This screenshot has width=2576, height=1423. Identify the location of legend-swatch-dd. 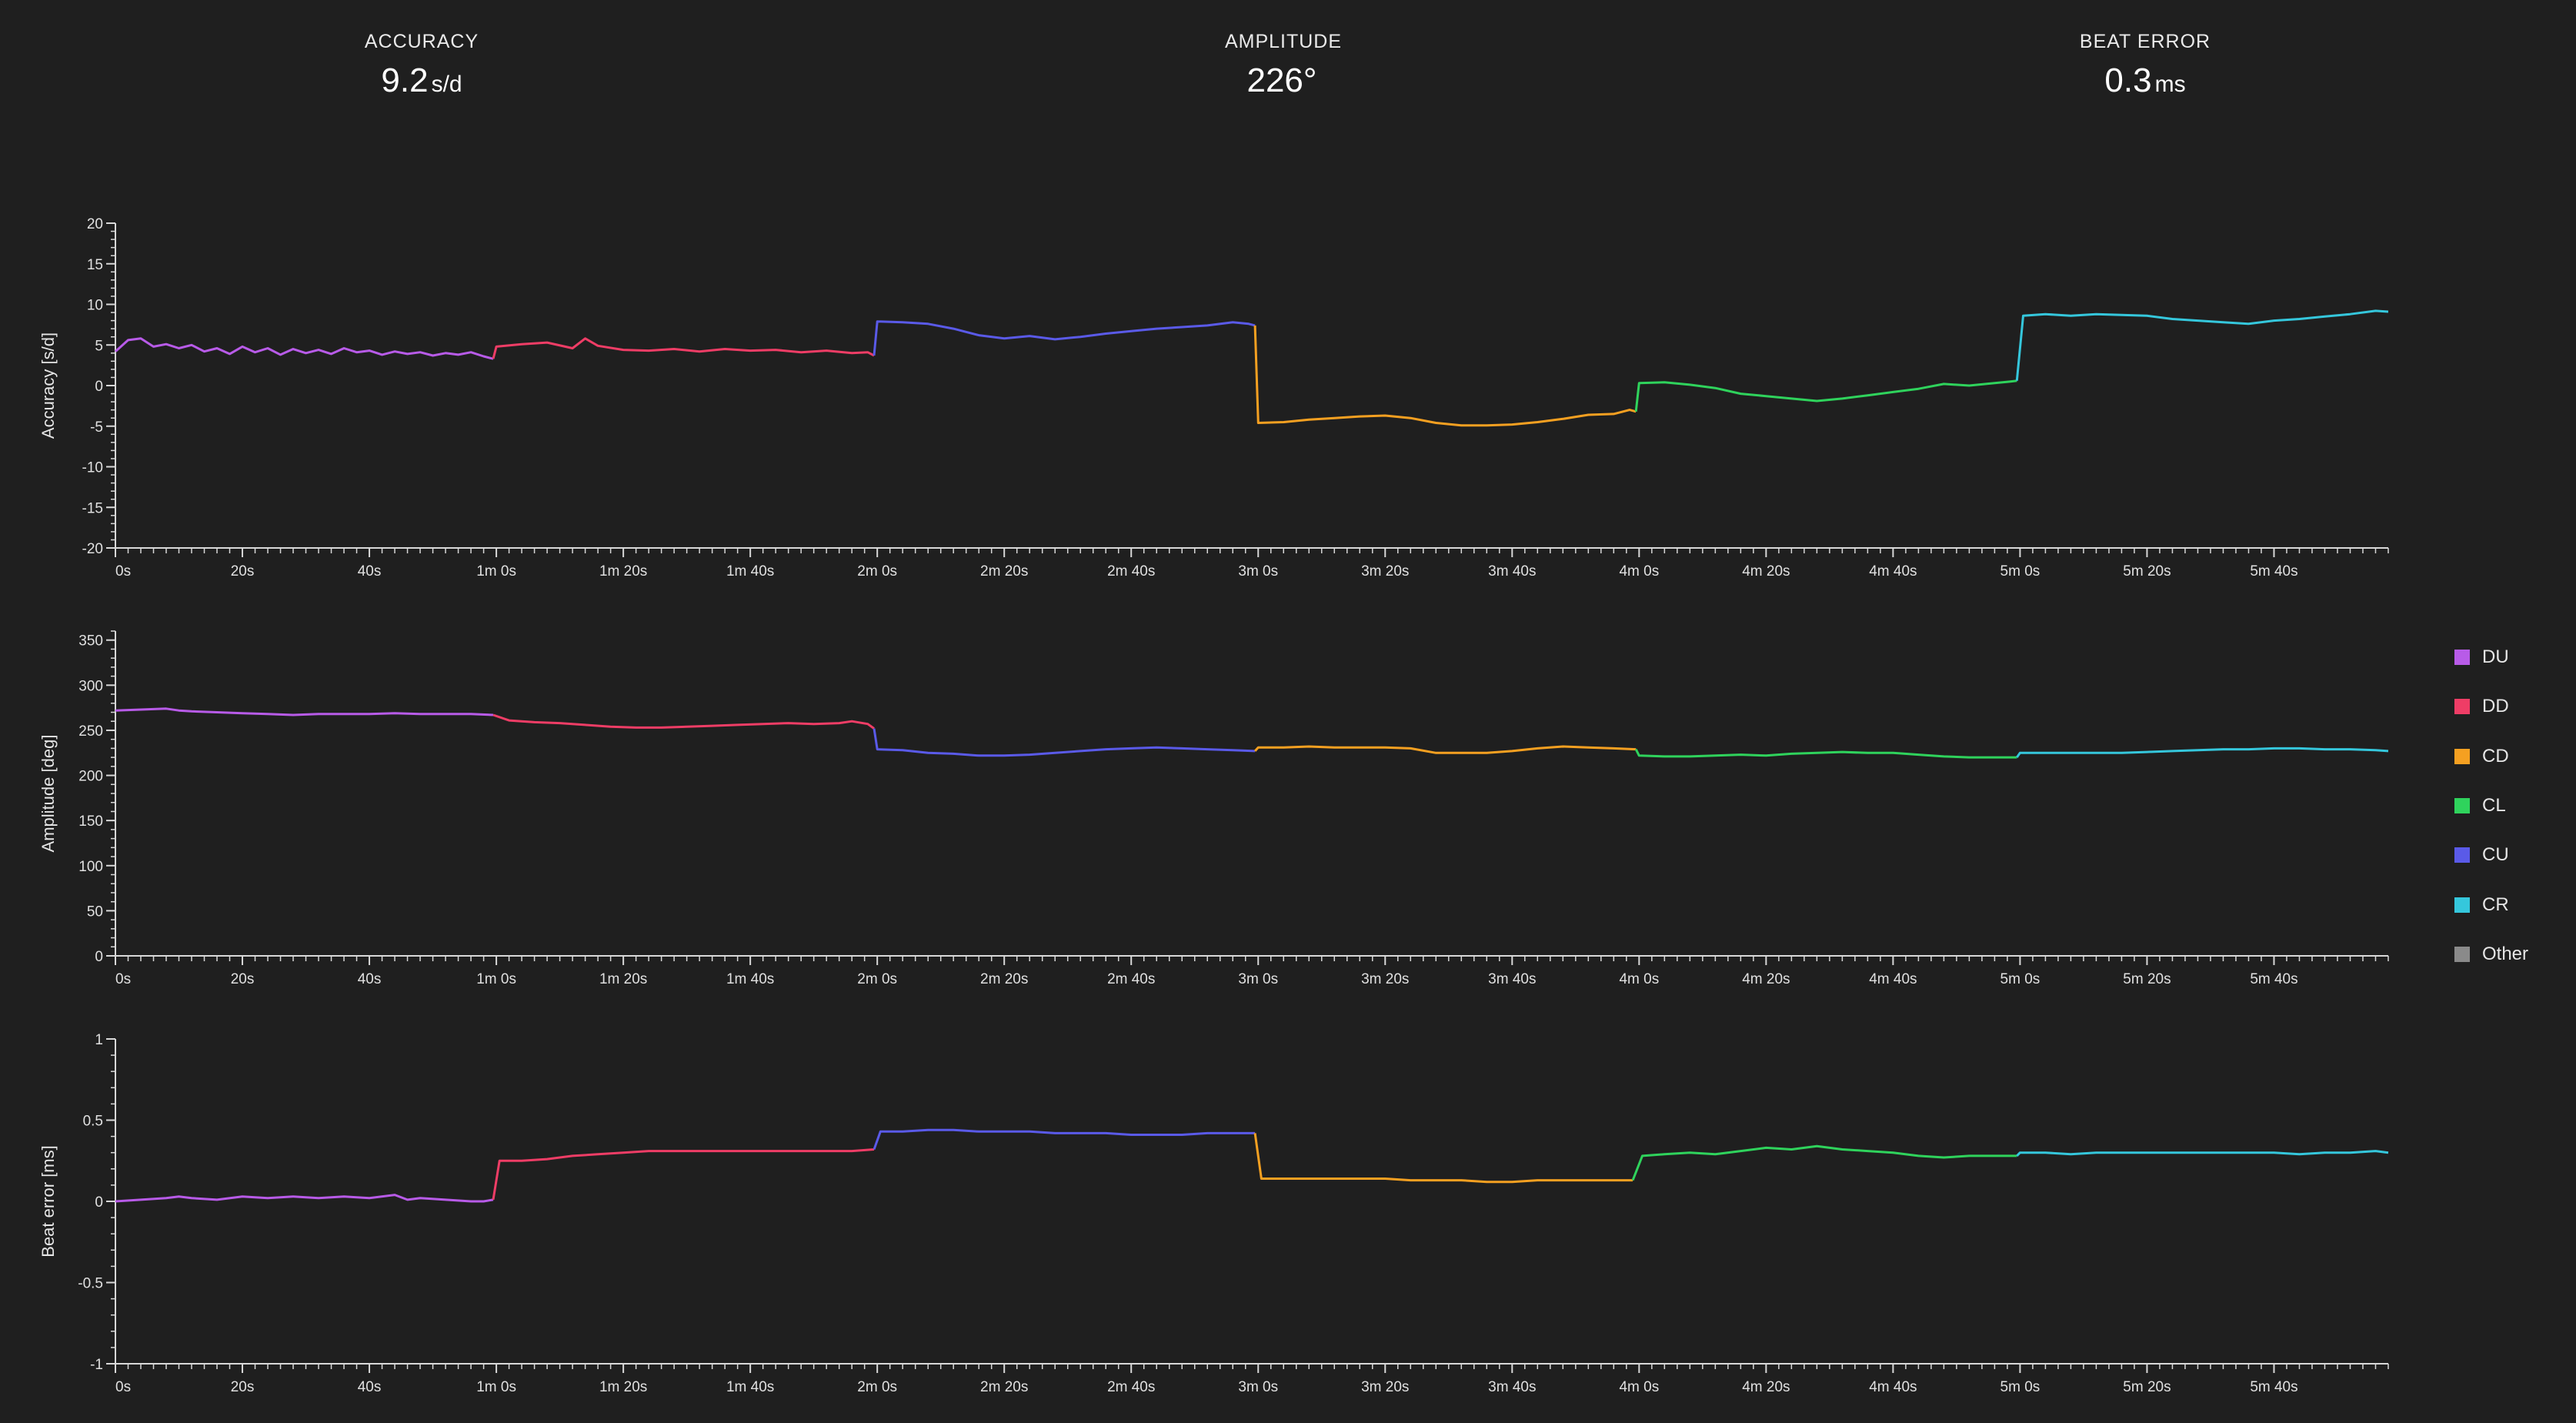
(2462, 707).